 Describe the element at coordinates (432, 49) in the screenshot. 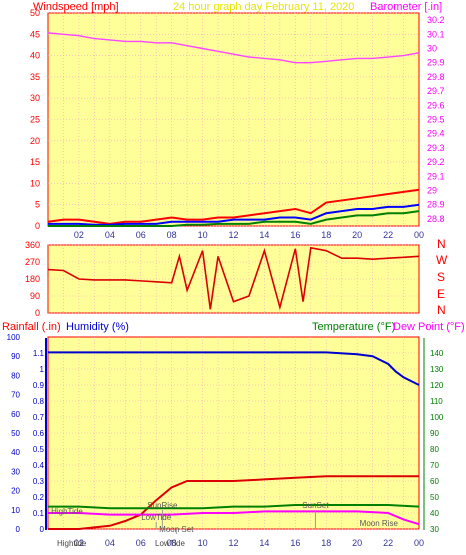

I see `baro-tick-label: 30` at that location.